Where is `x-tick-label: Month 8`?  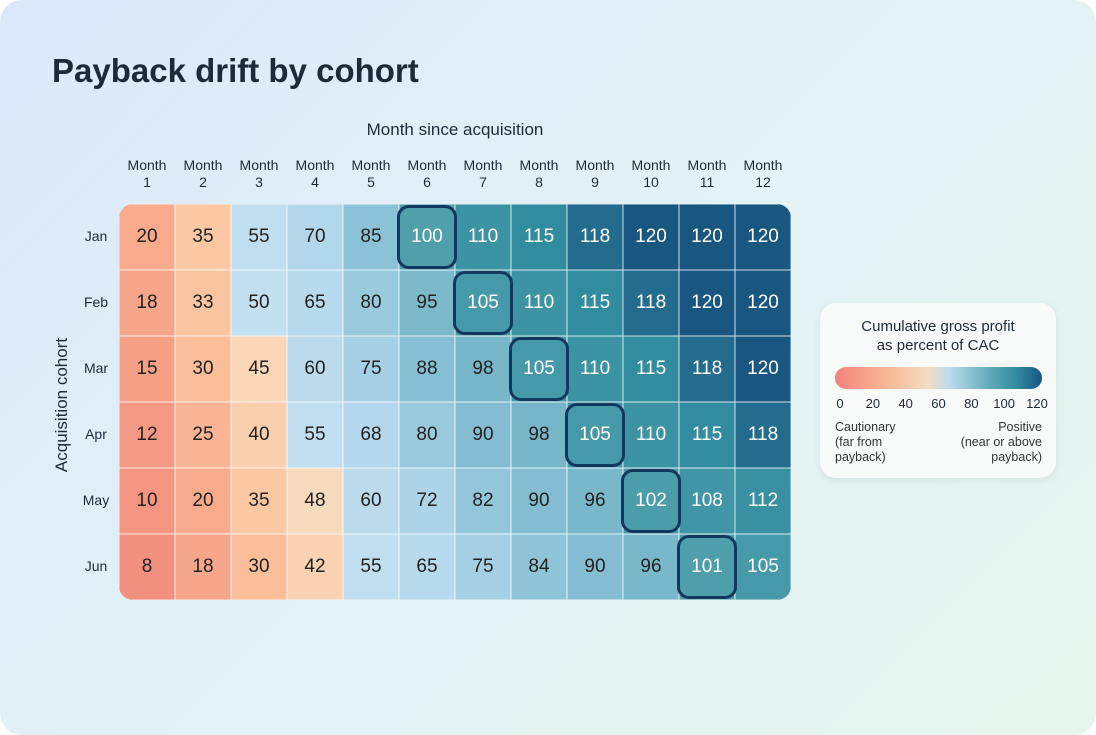 x-tick-label: Month 8 is located at coordinates (539, 173).